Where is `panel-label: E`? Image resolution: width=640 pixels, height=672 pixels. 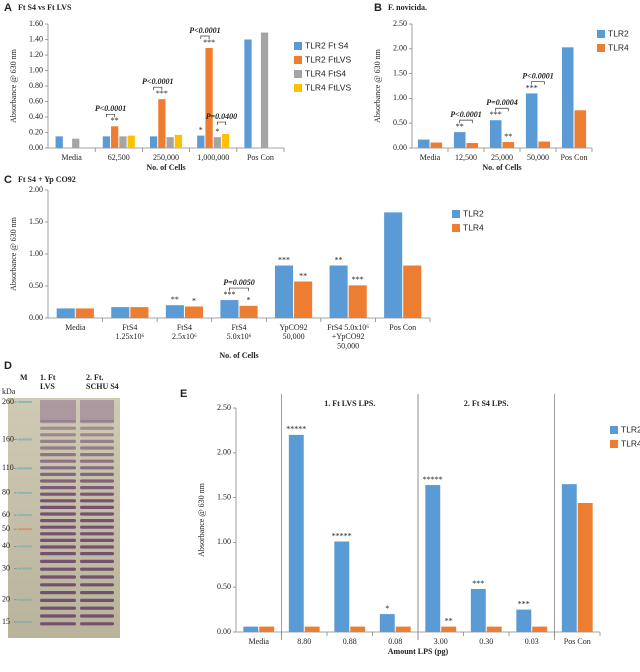 panel-label: E is located at coordinates (183, 394).